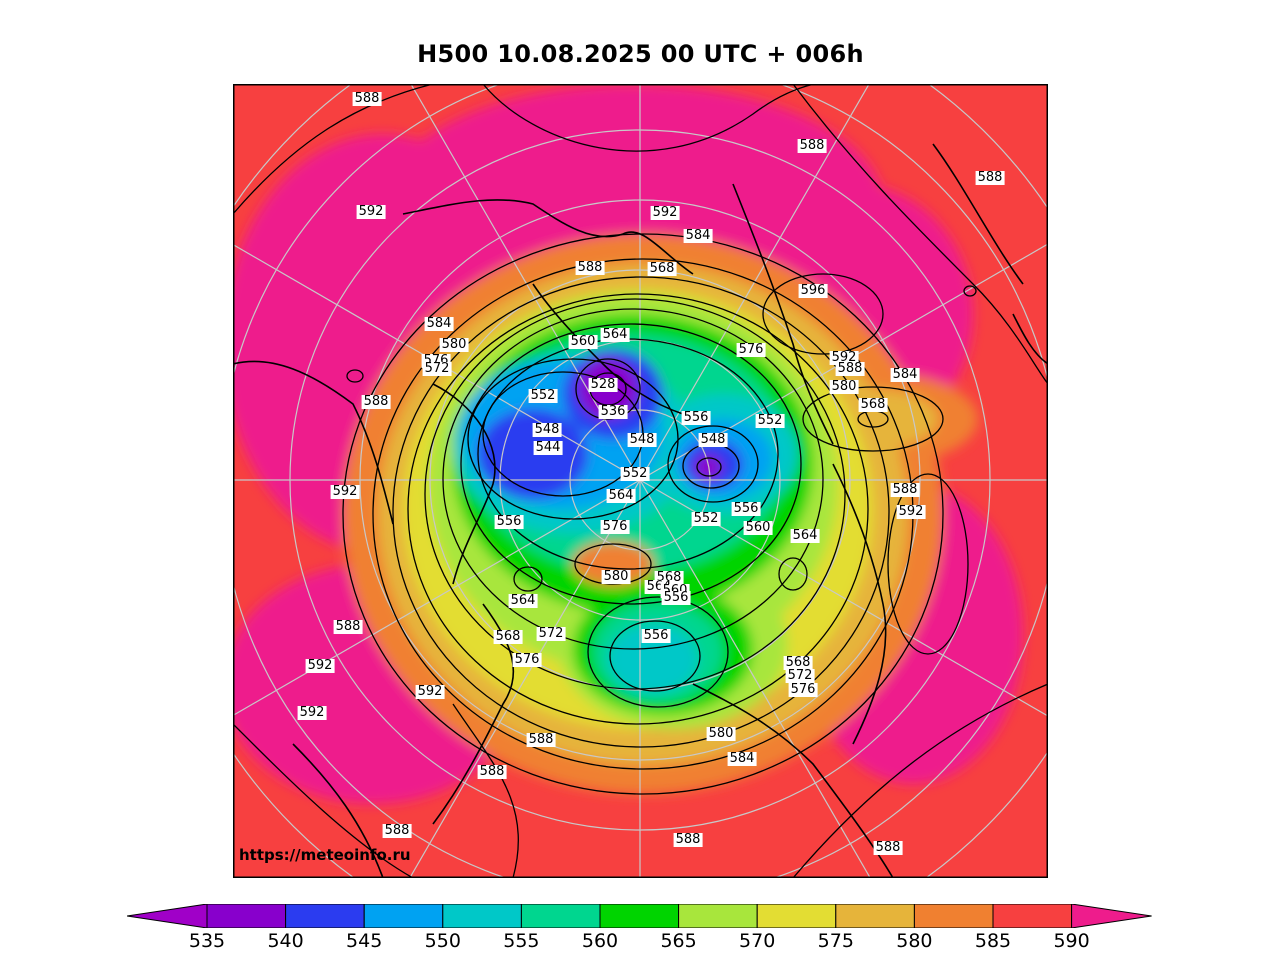  What do you see at coordinates (521, 941) in the screenshot?
I see `colorbar-tick-label: 555` at bounding box center [521, 941].